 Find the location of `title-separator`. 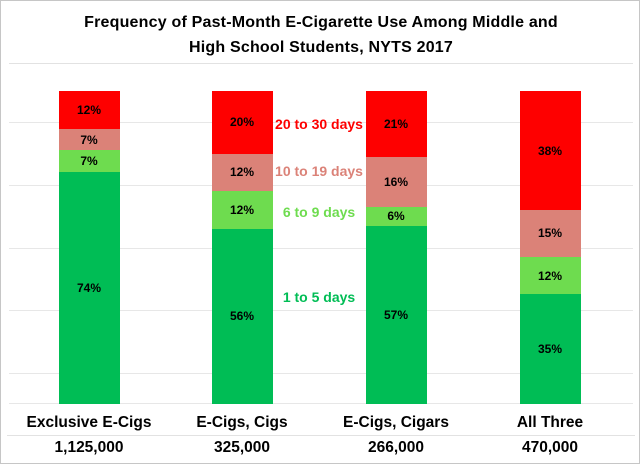

title-separator is located at coordinates (321, 63).